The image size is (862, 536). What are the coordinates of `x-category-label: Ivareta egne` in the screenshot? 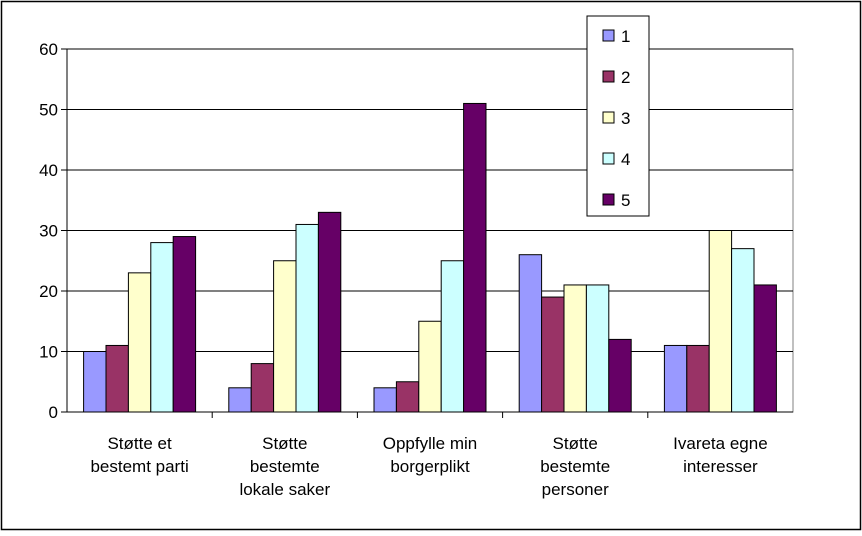 It's located at (720, 443).